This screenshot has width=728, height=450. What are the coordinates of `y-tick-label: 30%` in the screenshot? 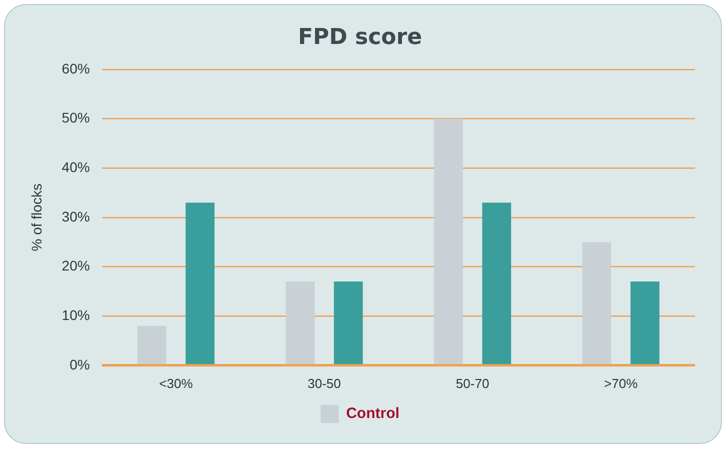 It's located at (76, 216).